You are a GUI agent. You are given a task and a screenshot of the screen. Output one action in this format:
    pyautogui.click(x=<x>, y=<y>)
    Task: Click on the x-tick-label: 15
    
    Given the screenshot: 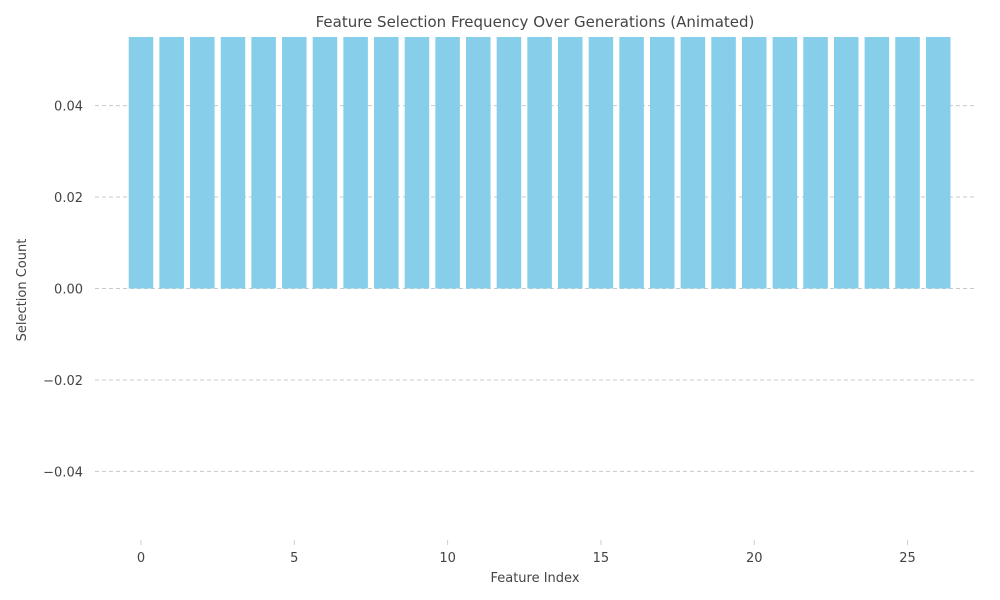 What is the action you would take?
    pyautogui.click(x=601, y=558)
    